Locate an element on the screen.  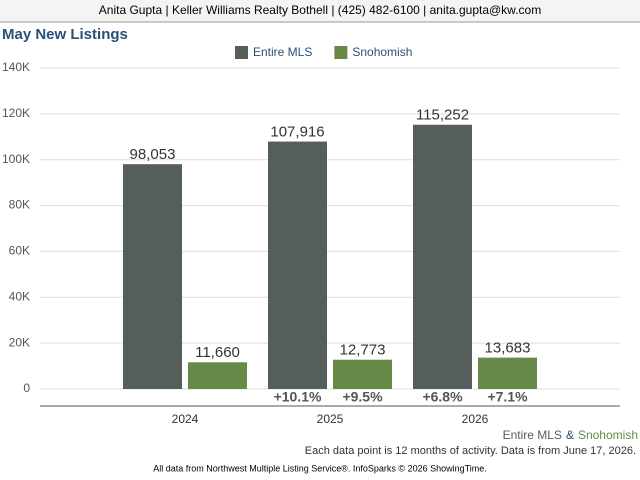
value-label: 12,773 is located at coordinates (363, 350).